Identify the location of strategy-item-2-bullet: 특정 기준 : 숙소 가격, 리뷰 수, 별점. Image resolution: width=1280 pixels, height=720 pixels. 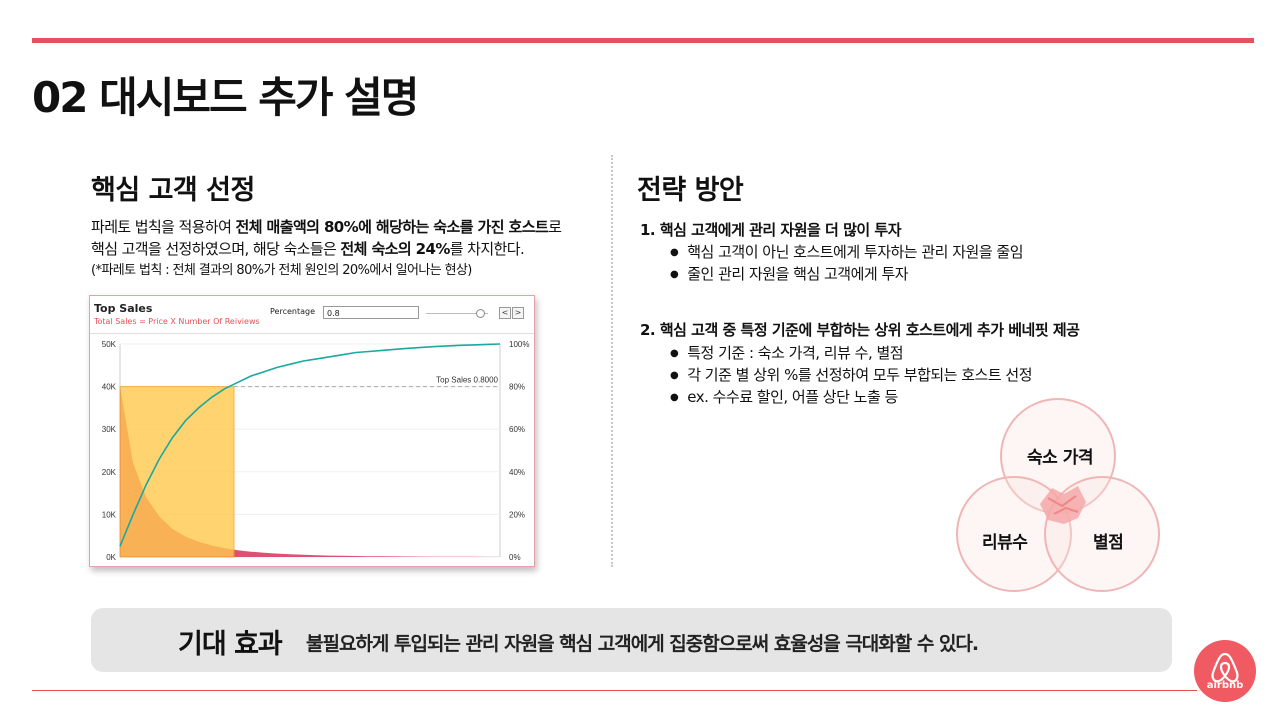
(786, 352).